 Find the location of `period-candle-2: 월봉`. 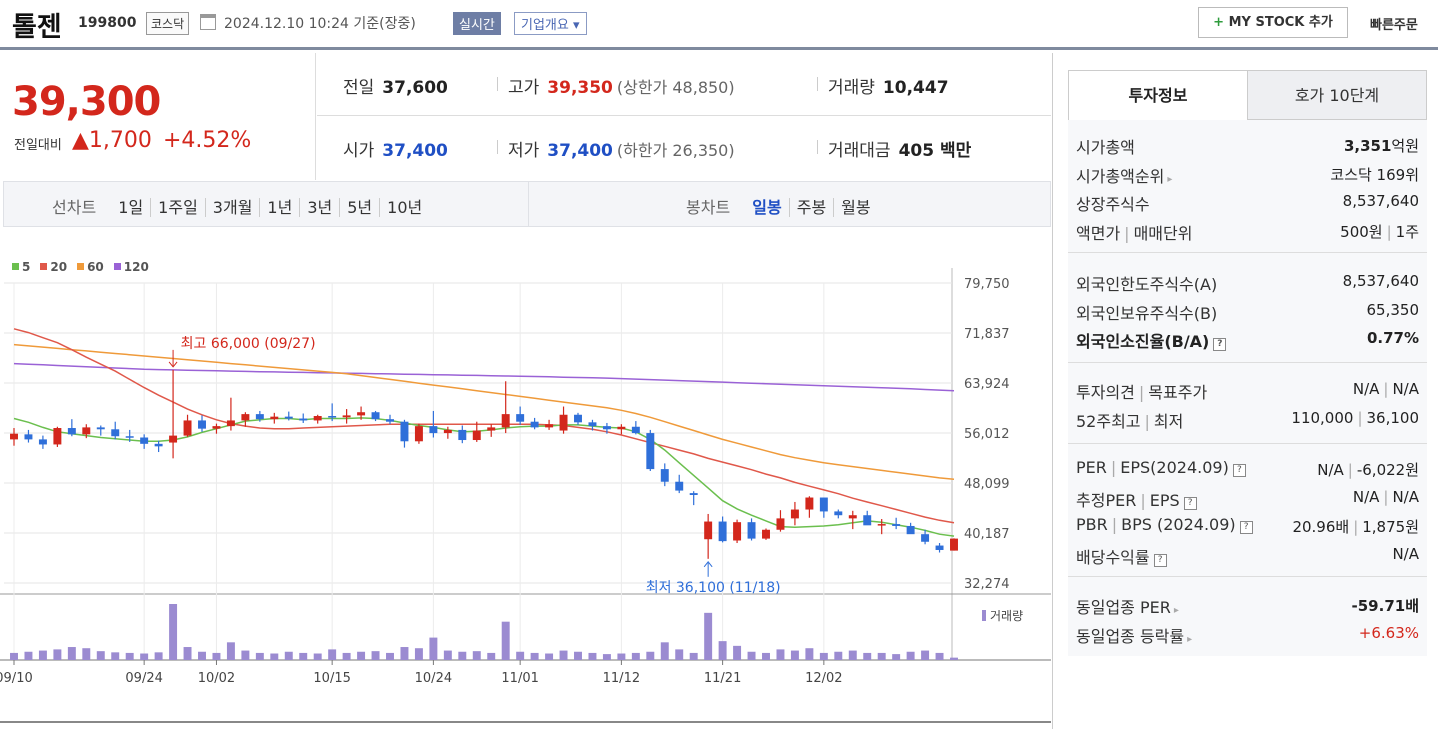

period-candle-2: 월봉 is located at coordinates (855, 207).